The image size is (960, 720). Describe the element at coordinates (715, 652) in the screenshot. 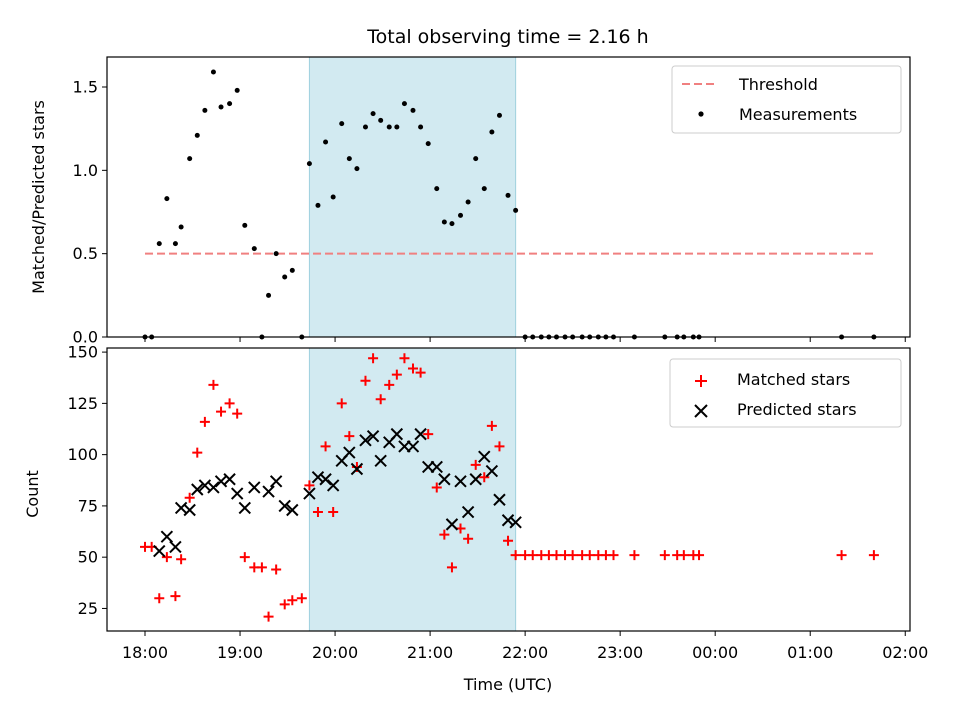

I see `x-tick-label: 00:00` at that location.